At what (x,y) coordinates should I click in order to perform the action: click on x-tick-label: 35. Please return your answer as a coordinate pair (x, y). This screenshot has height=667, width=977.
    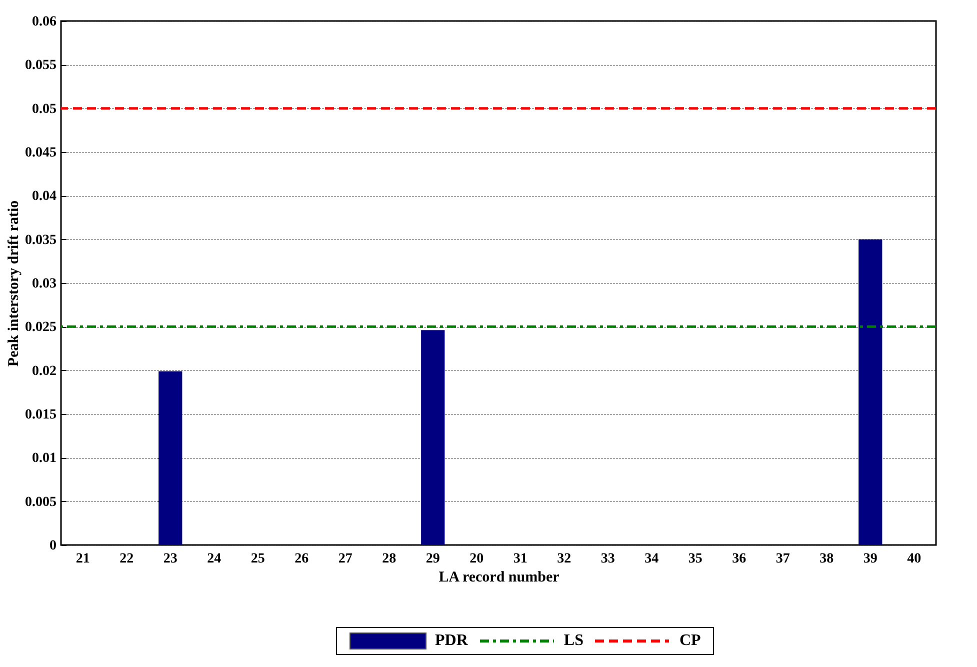
    Looking at the image, I should click on (695, 559).